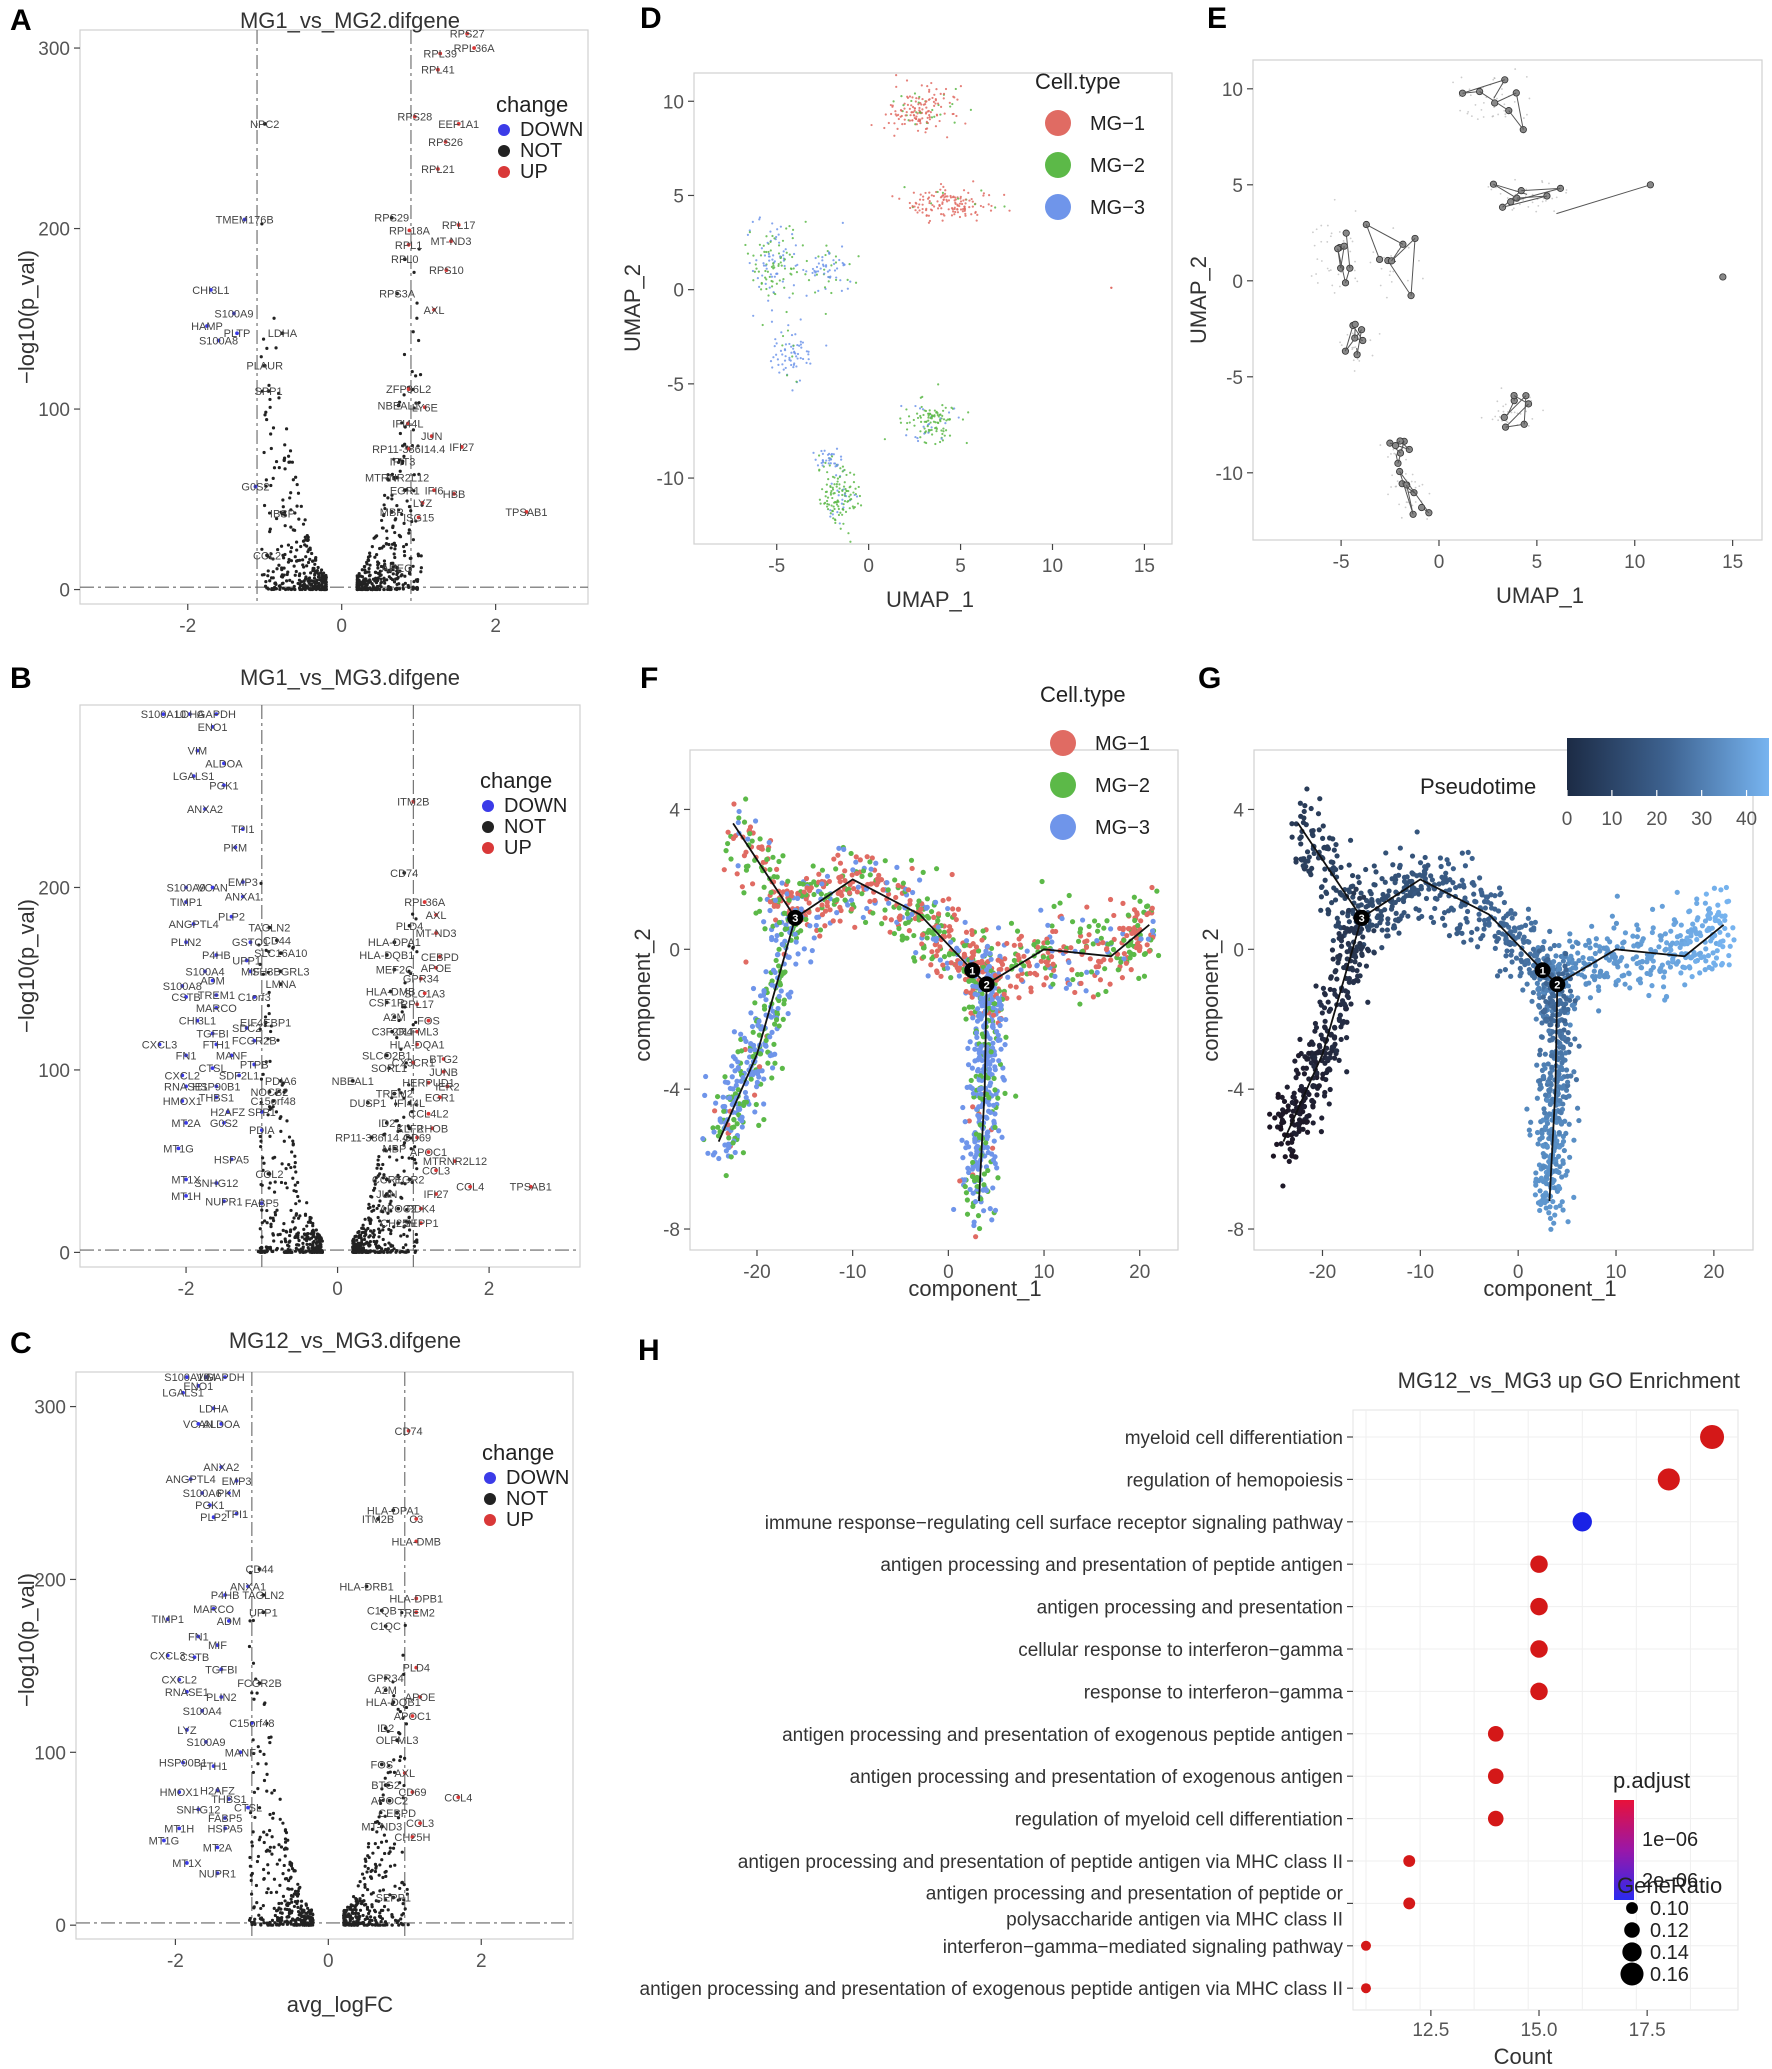 The height and width of the screenshot is (2069, 1772). Describe the element at coordinates (1504, 417) in the screenshot. I see `trajectory-node` at that location.